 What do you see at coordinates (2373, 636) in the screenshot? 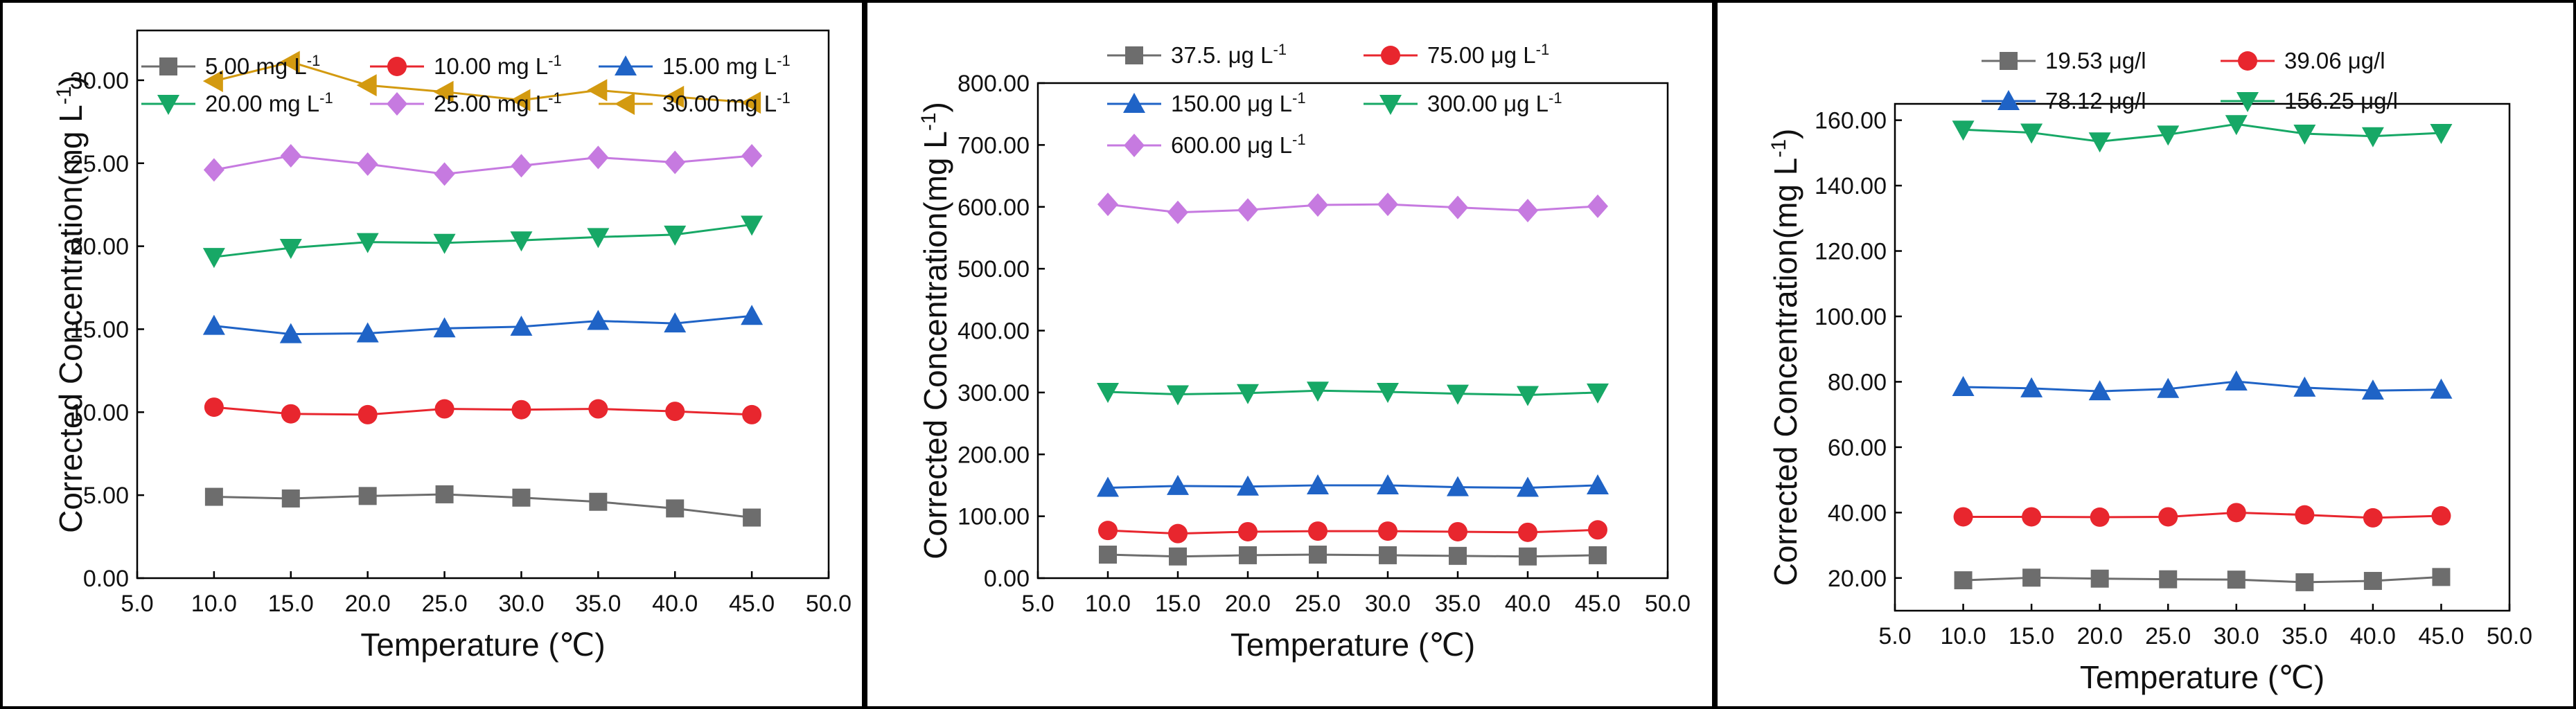
I see `x-tick-label: 40.0` at bounding box center [2373, 636].